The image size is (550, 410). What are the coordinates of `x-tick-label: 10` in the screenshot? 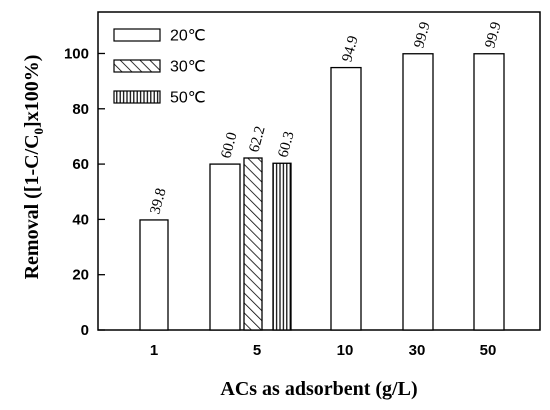 It's located at (345, 350).